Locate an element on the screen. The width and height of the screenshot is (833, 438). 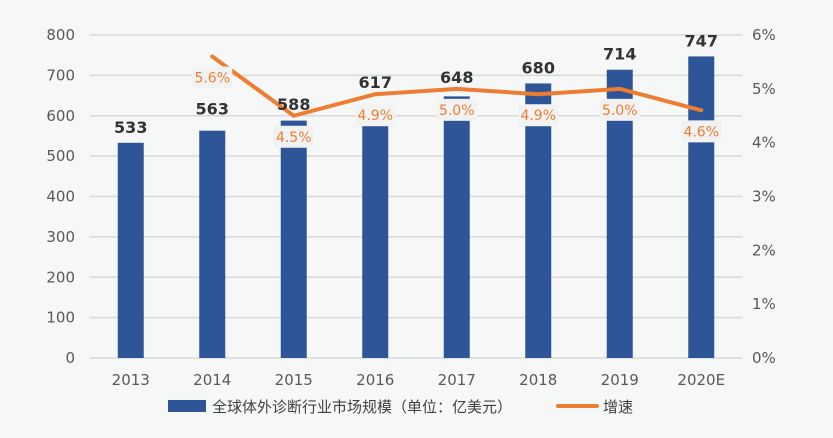
y-left-tick: 500 is located at coordinates (60, 156).